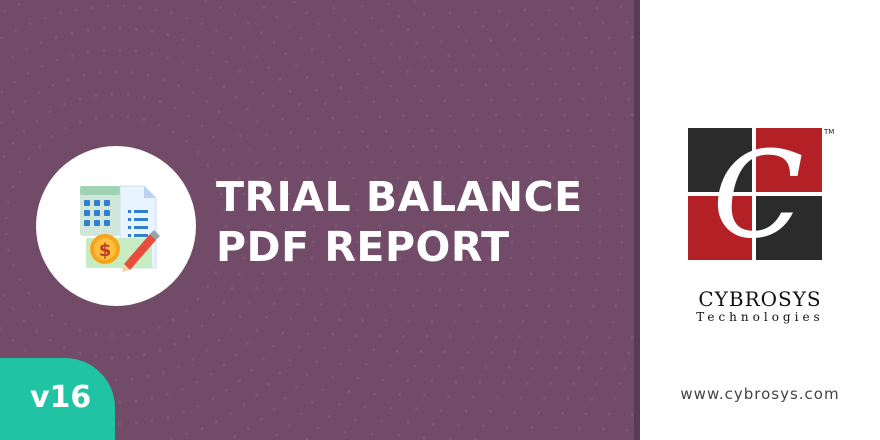 The image size is (880, 440). Describe the element at coordinates (760, 394) in the screenshot. I see `website-link: www.cybrosys.com` at that location.